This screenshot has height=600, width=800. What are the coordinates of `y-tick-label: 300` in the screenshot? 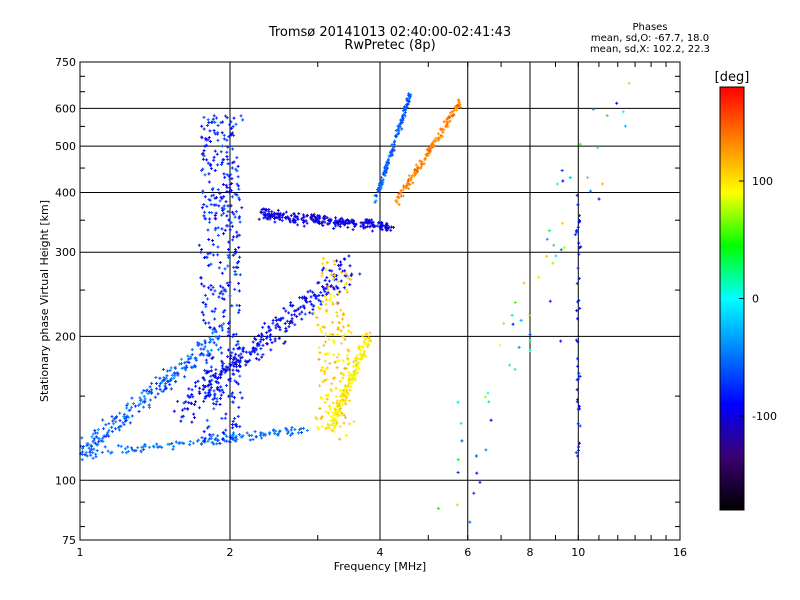 It's located at (65, 252).